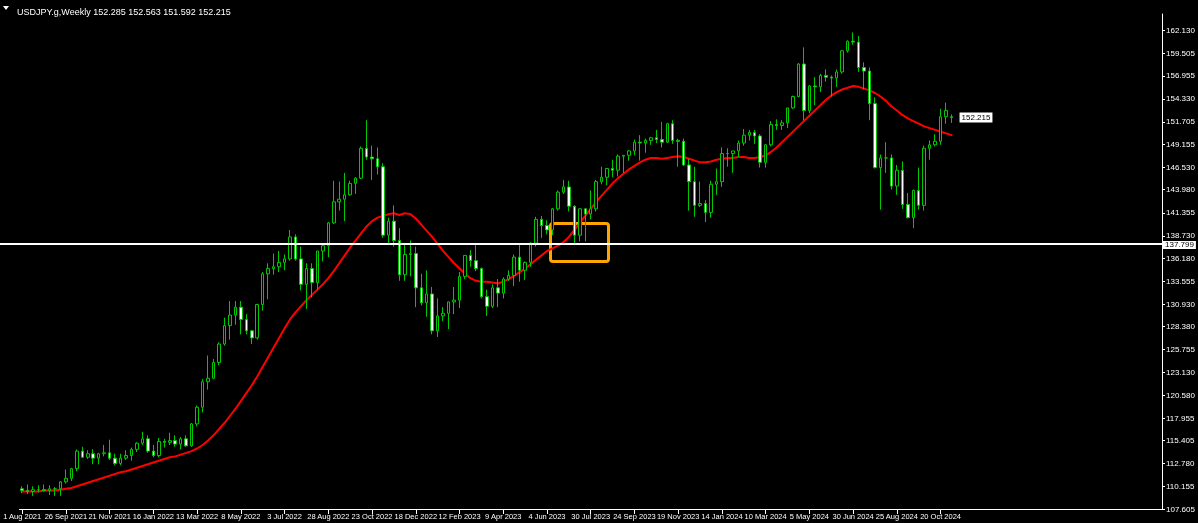 This screenshot has height=523, width=1198. I want to click on y-tick-label: 159.505, so click(1181, 53).